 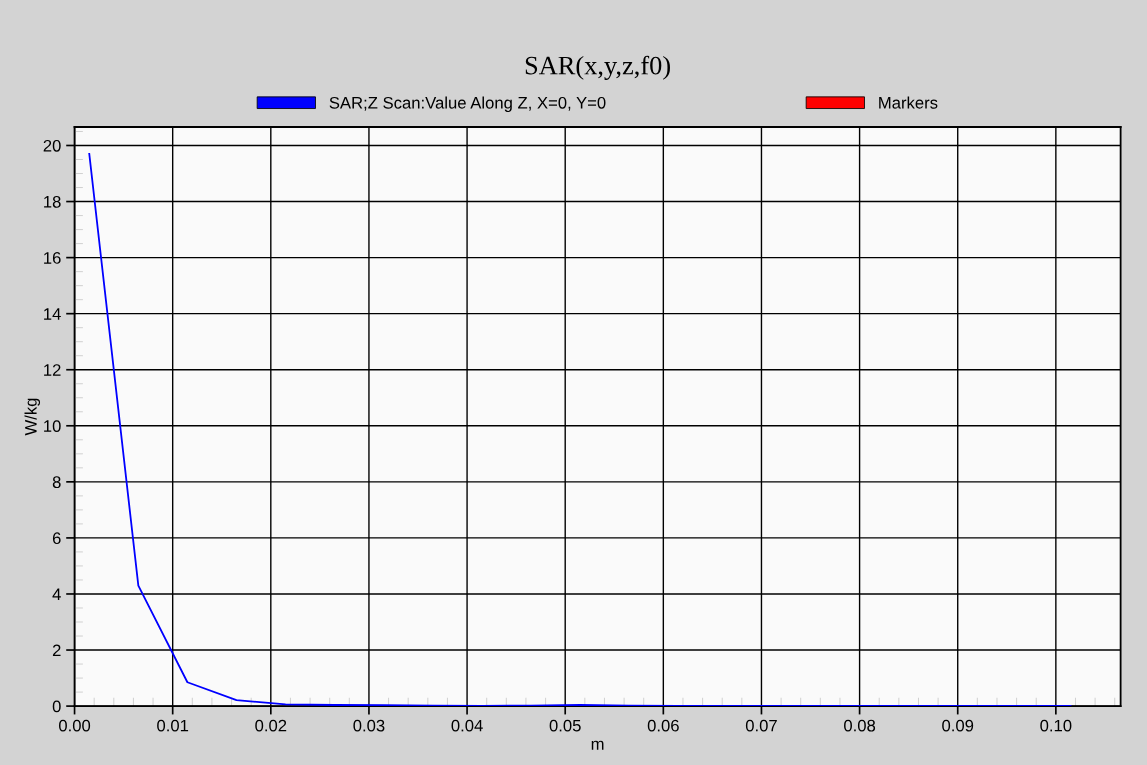 What do you see at coordinates (32, 417) in the screenshot?
I see `y-axis-title: W/kg` at bounding box center [32, 417].